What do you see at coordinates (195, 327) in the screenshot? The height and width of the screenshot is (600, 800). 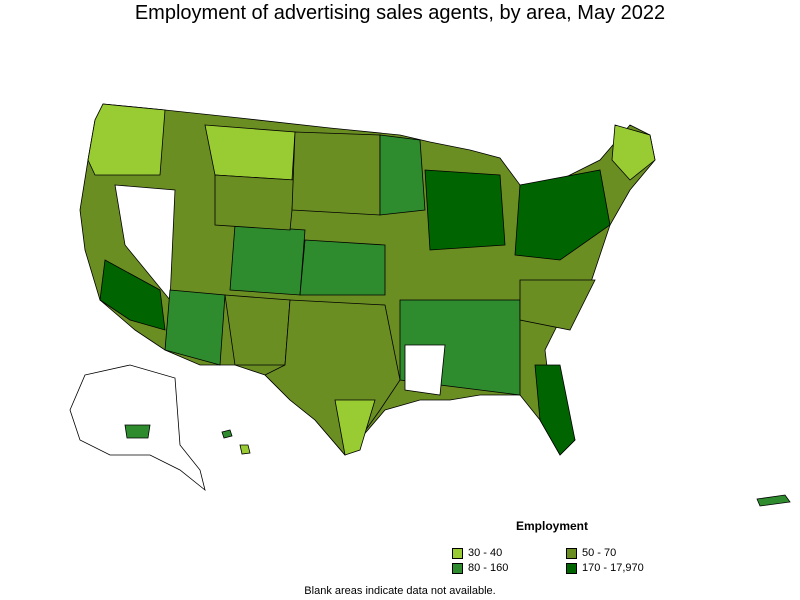 I see `region-arizona` at bounding box center [195, 327].